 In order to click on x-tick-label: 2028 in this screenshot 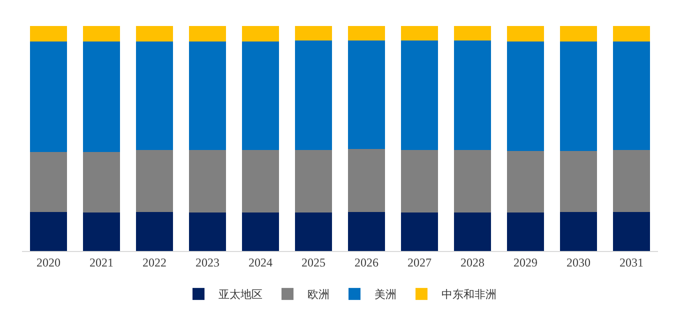, I will do `click(472, 262)`.